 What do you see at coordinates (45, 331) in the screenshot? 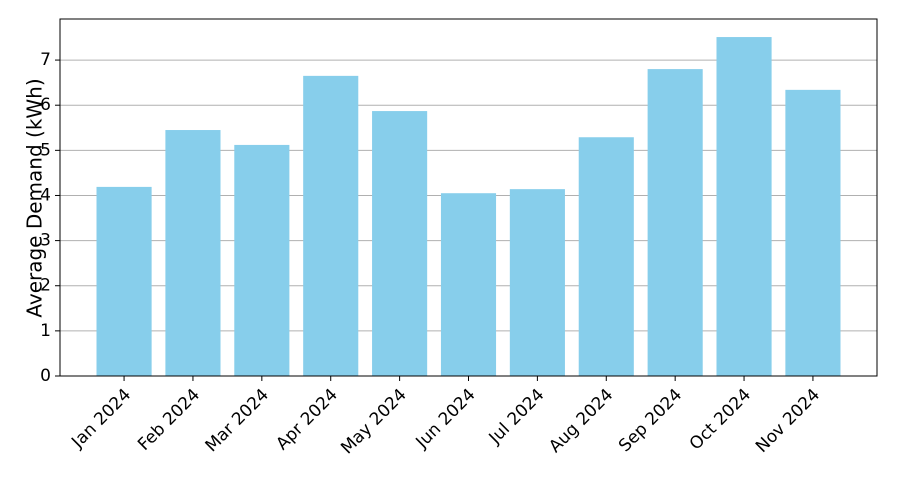
I see `y-tick-label: 1` at bounding box center [45, 331].